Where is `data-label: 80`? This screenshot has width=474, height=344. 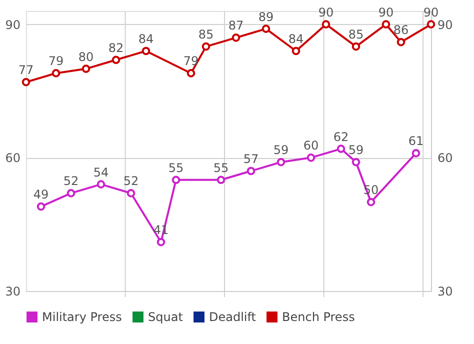 data-label: 80 is located at coordinates (86, 57).